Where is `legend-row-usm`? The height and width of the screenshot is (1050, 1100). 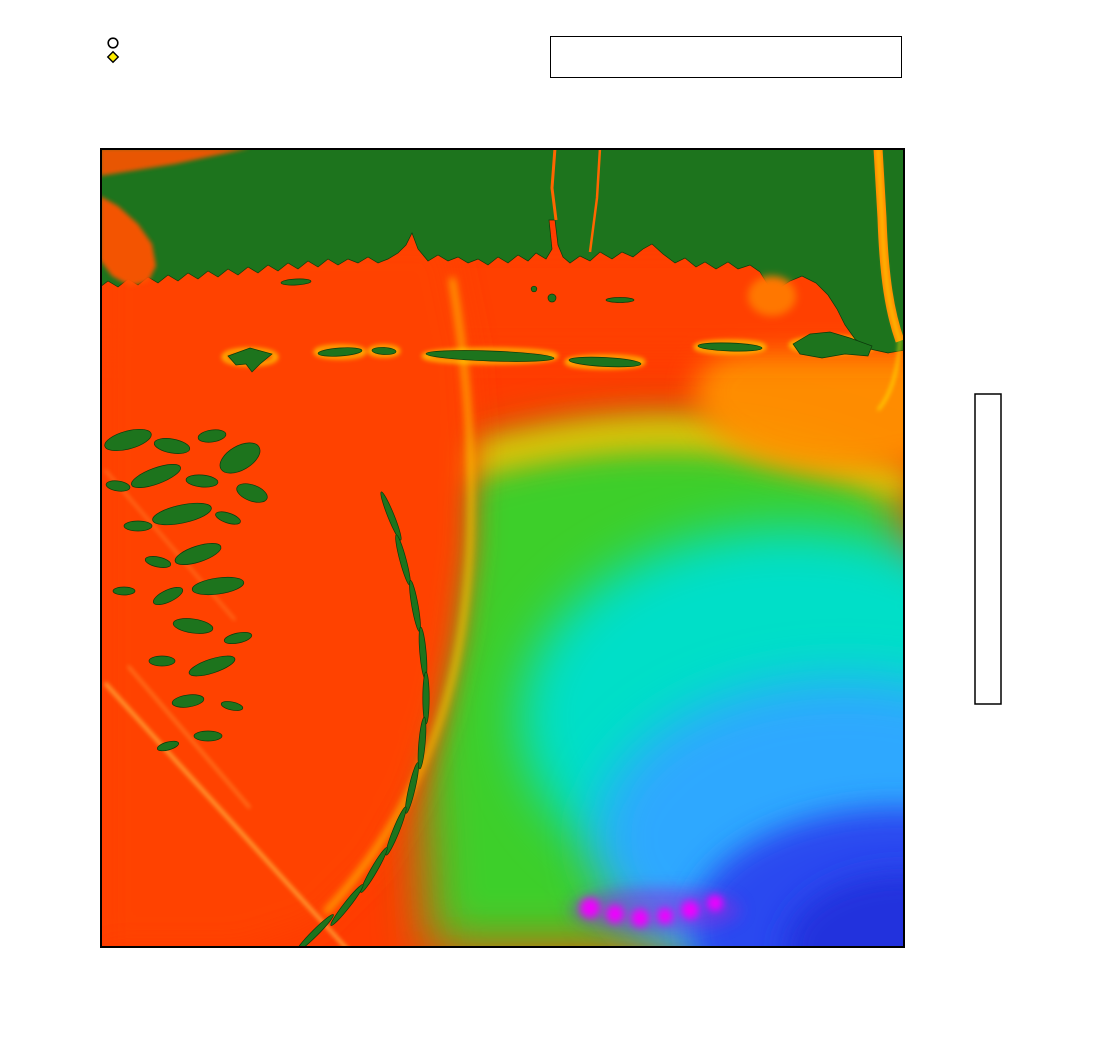
legend-row-usm is located at coordinates (115, 43).